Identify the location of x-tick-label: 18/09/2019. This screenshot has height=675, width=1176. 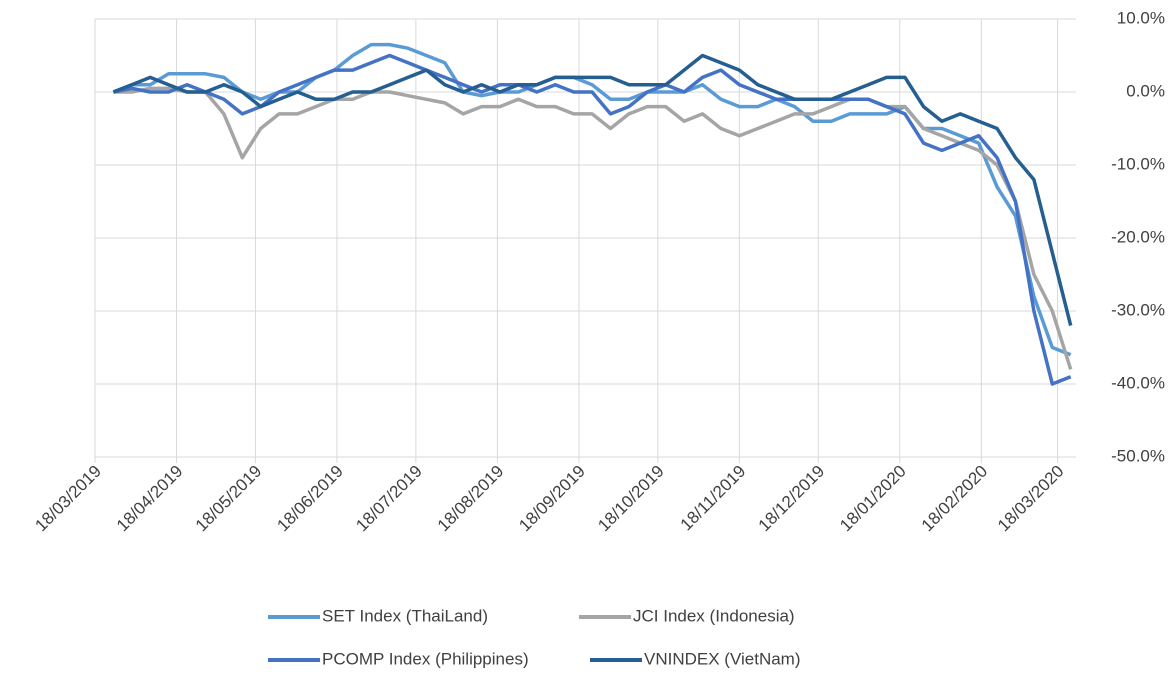
(552, 499).